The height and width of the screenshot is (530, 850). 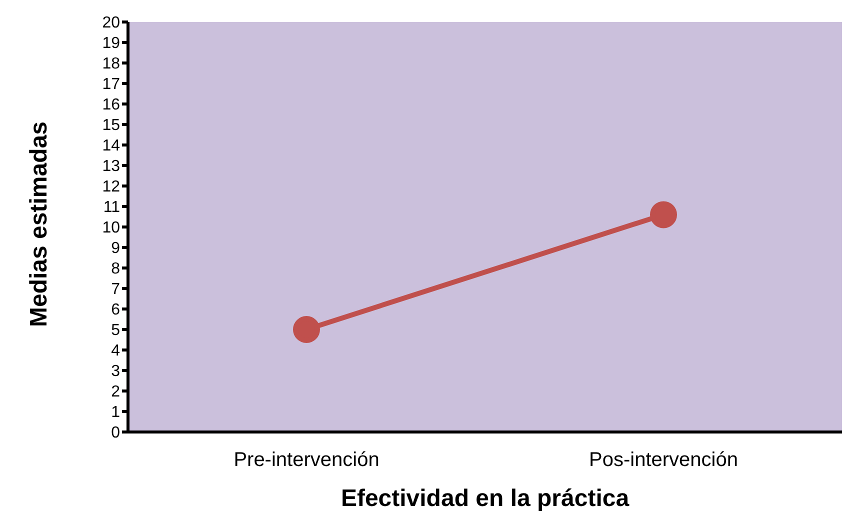 What do you see at coordinates (115, 392) in the screenshot?
I see `y-tick-label: 2` at bounding box center [115, 392].